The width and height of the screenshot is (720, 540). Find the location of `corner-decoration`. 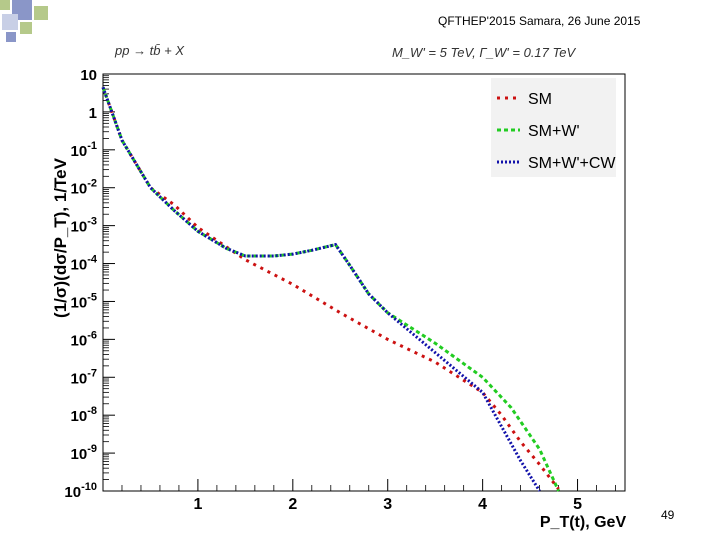

corner-decoration is located at coordinates (30, 24).